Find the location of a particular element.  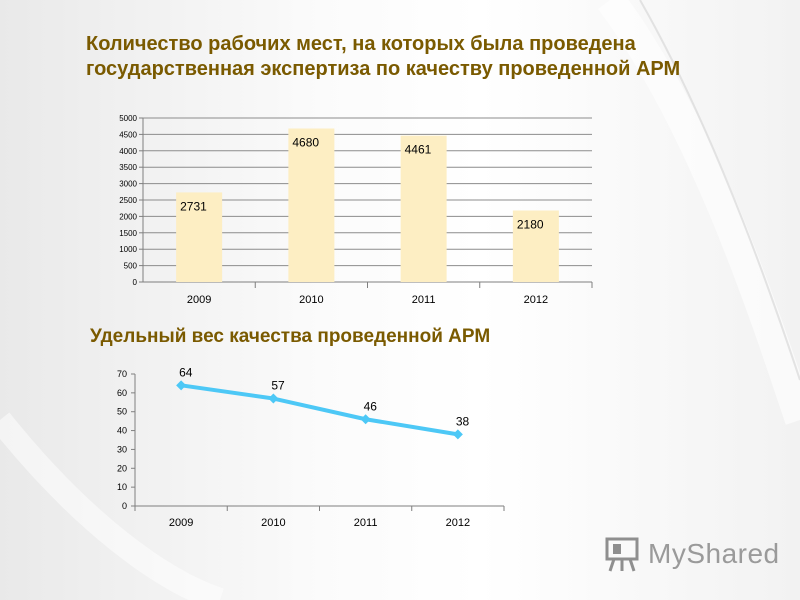

data-label: 46 is located at coordinates (371, 406).